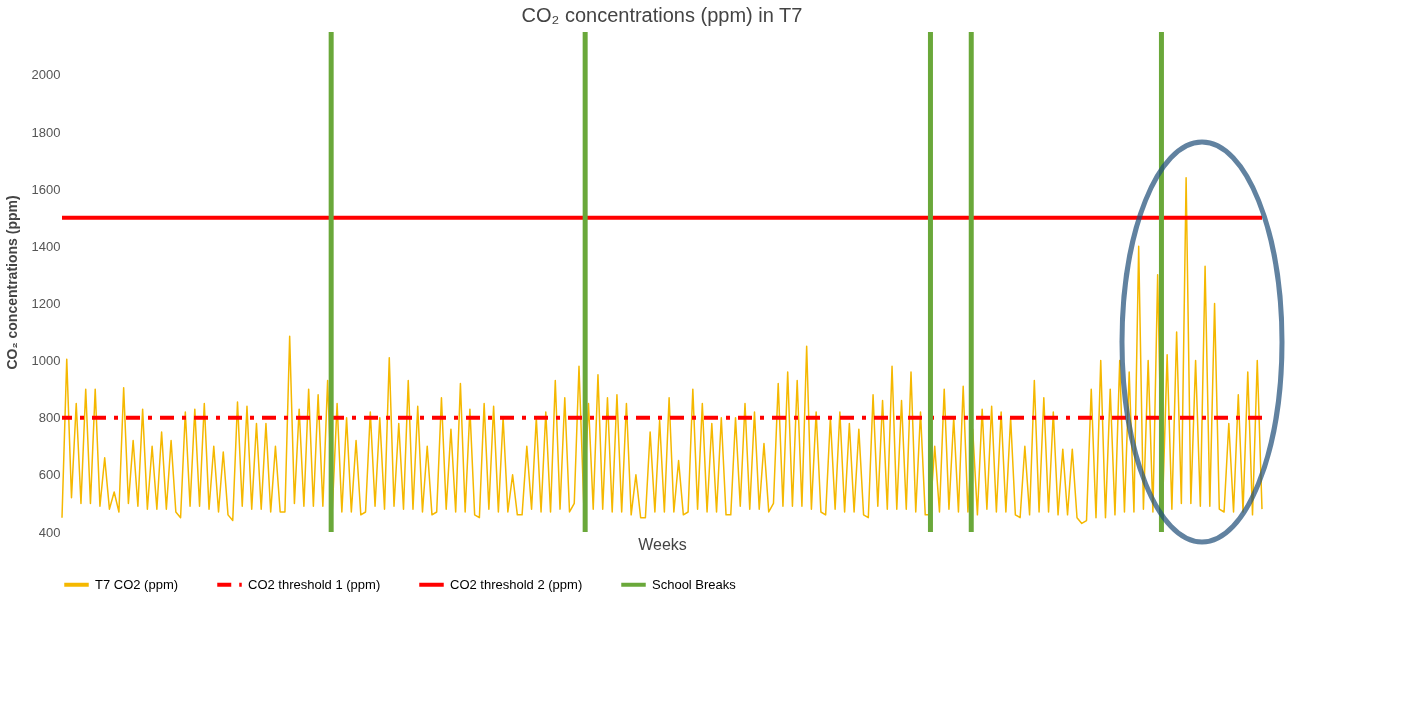  Describe the element at coordinates (662, 14) in the screenshot. I see `chart-title: CO₂ concentrations (ppm) in T7` at that location.